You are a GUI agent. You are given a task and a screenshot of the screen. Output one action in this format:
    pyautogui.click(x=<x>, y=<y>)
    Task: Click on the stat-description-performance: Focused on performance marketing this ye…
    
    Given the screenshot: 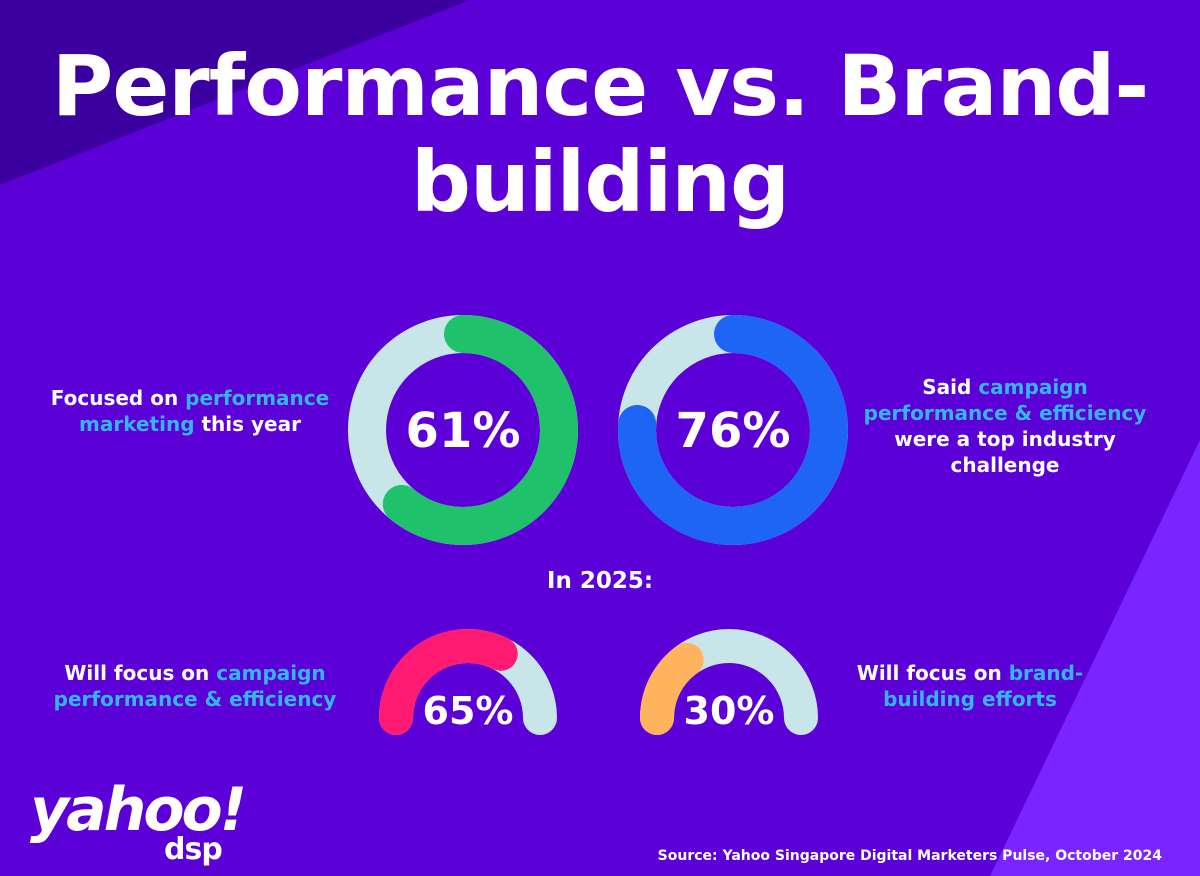 What is the action you would take?
    pyautogui.click(x=190, y=411)
    